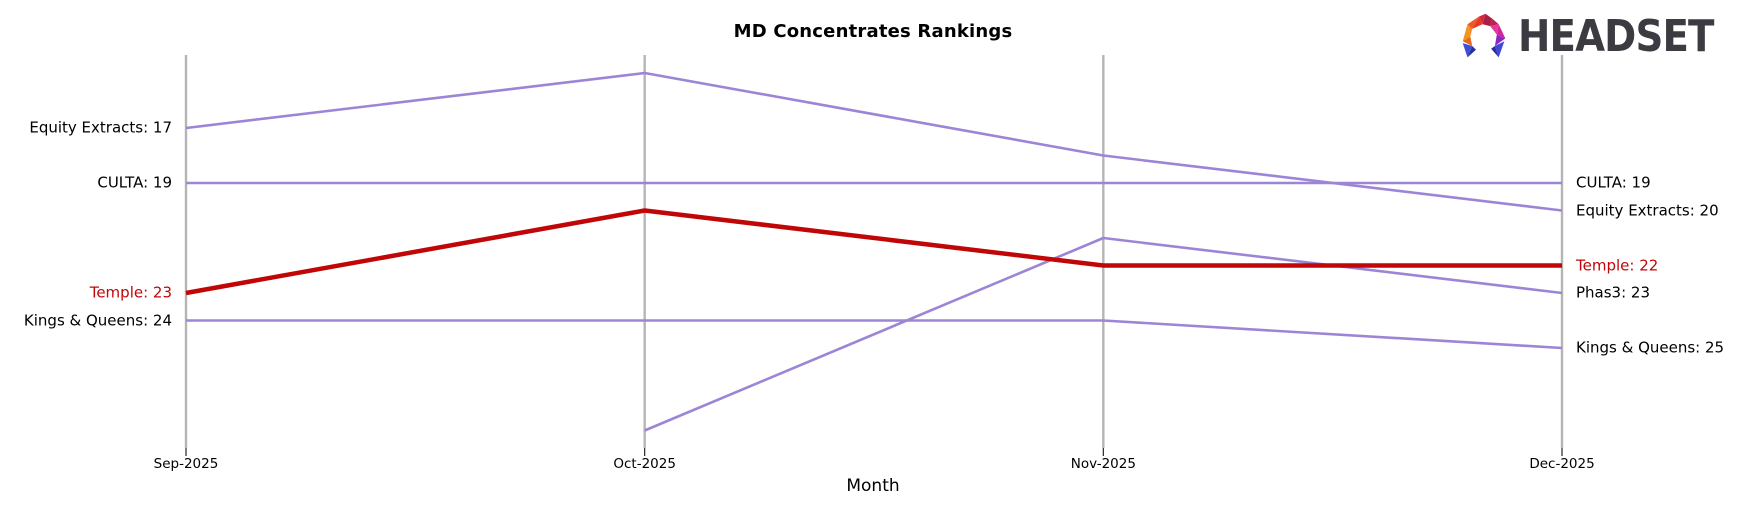  What do you see at coordinates (1613, 182) in the screenshot?
I see `right-label-culta: CULTA: 19` at bounding box center [1613, 182].